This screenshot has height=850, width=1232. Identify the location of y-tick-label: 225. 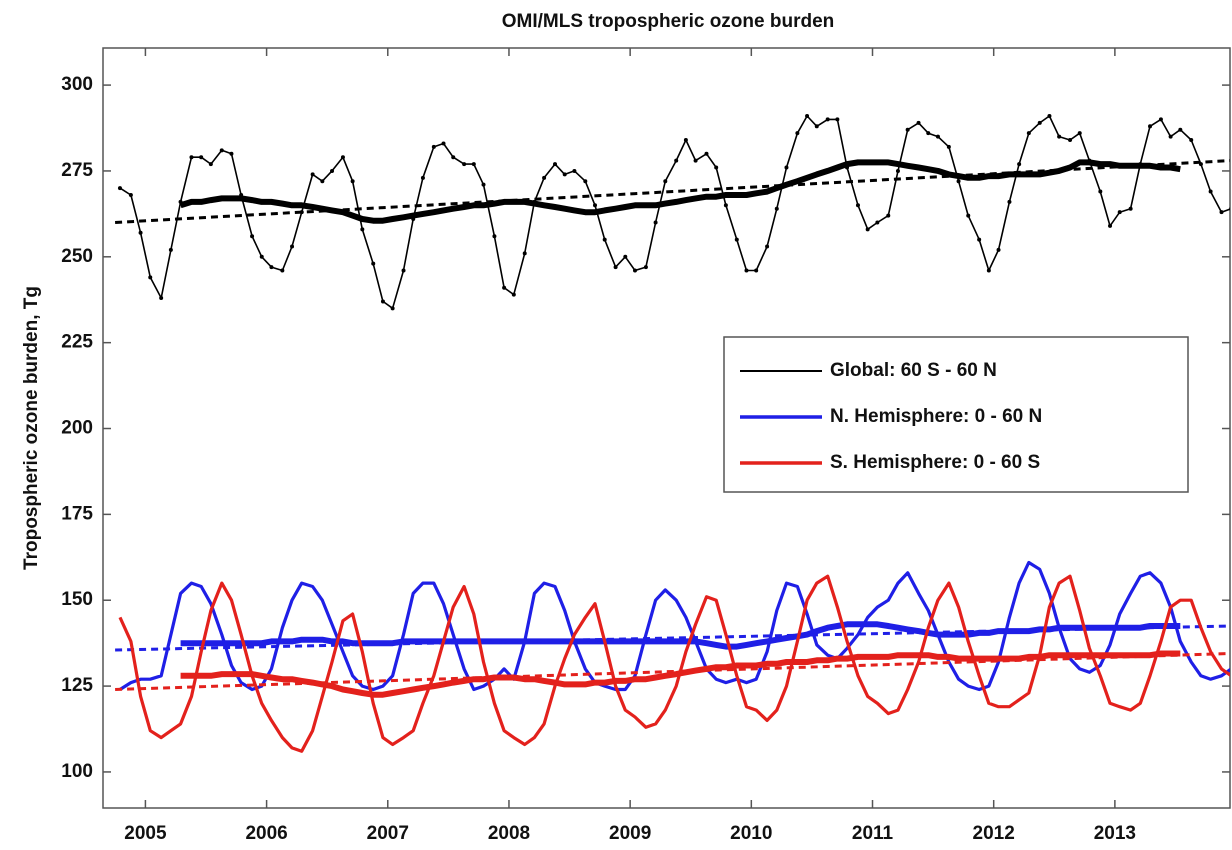
(77, 342).